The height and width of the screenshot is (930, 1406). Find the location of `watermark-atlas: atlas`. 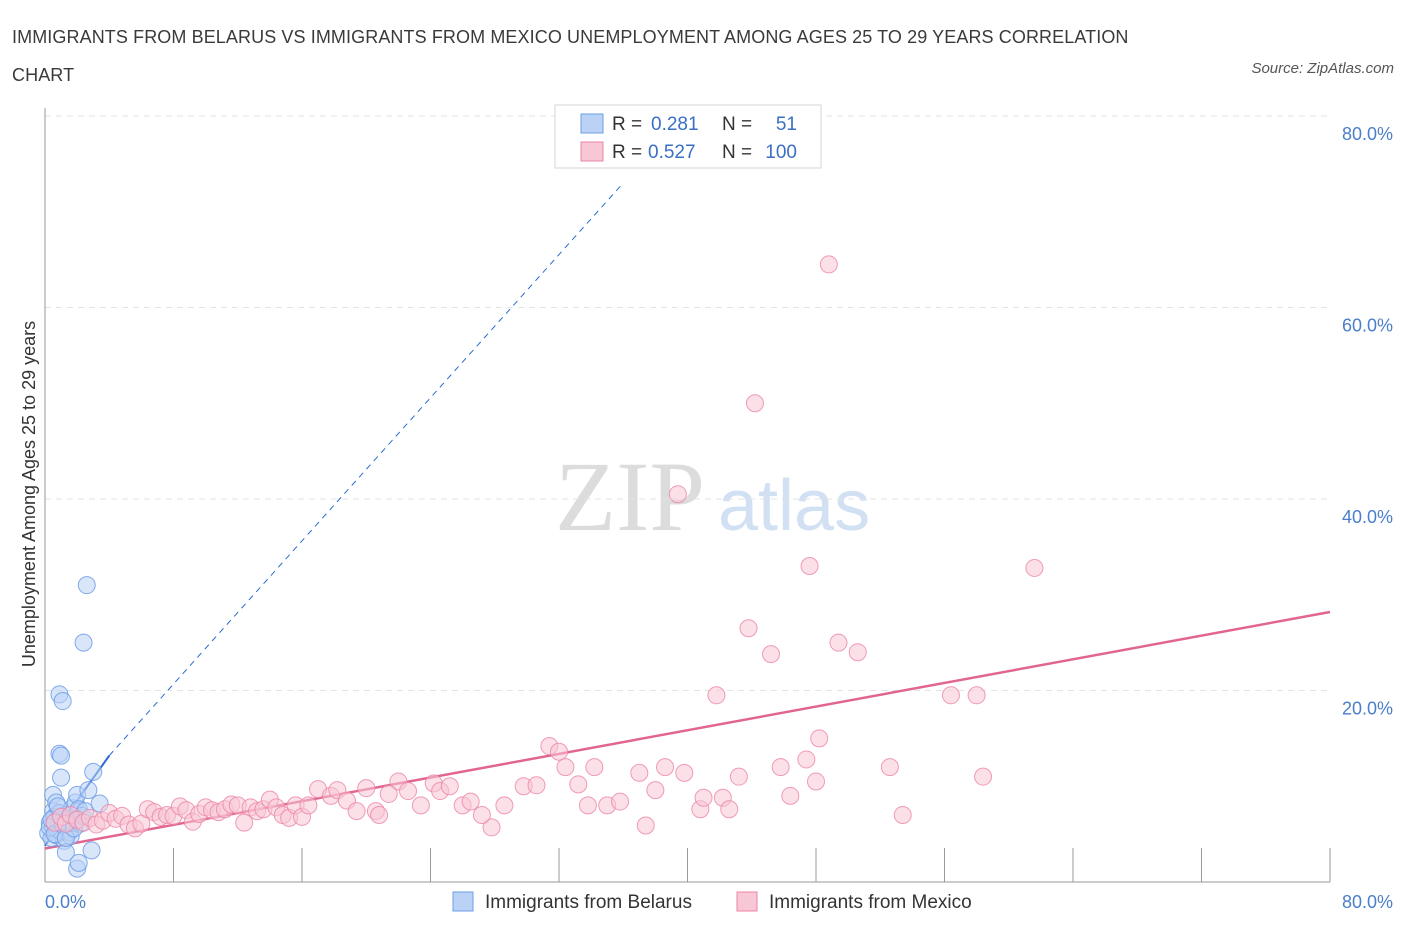

watermark-atlas: atlas is located at coordinates (794, 506).